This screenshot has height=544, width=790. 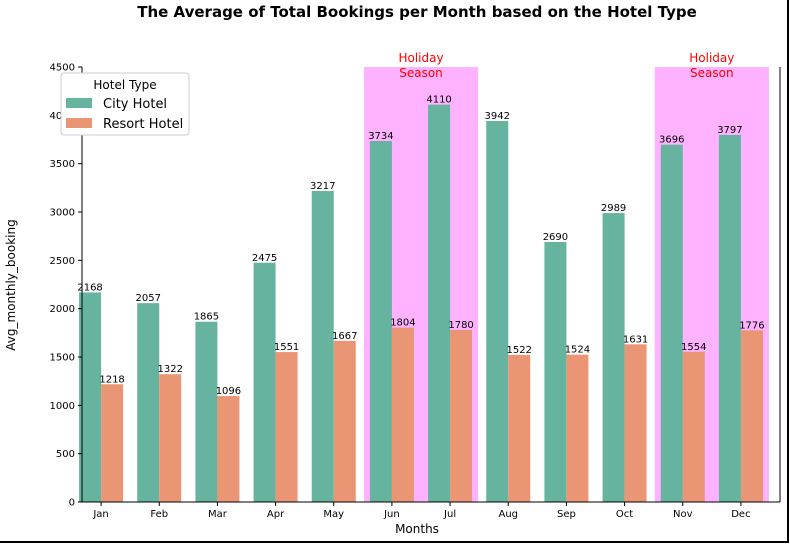 I want to click on x-tick-label: Apr, so click(x=276, y=514).